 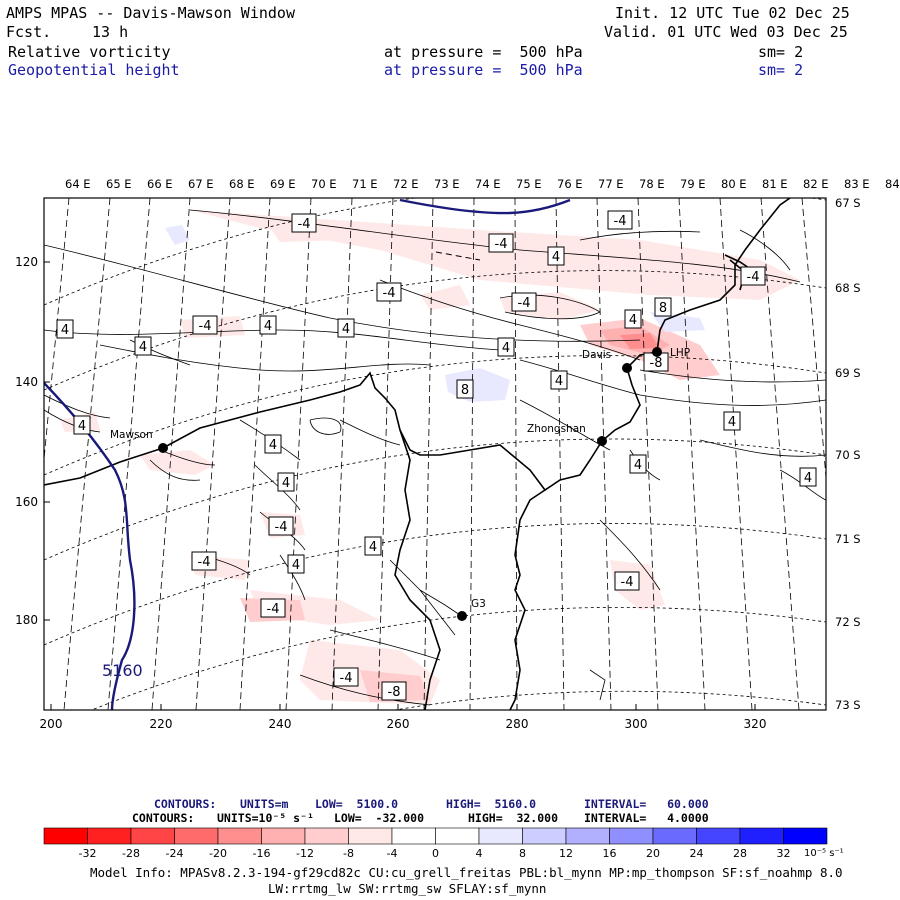 I want to click on right-latitude-label: 72 S, so click(x=848, y=622).